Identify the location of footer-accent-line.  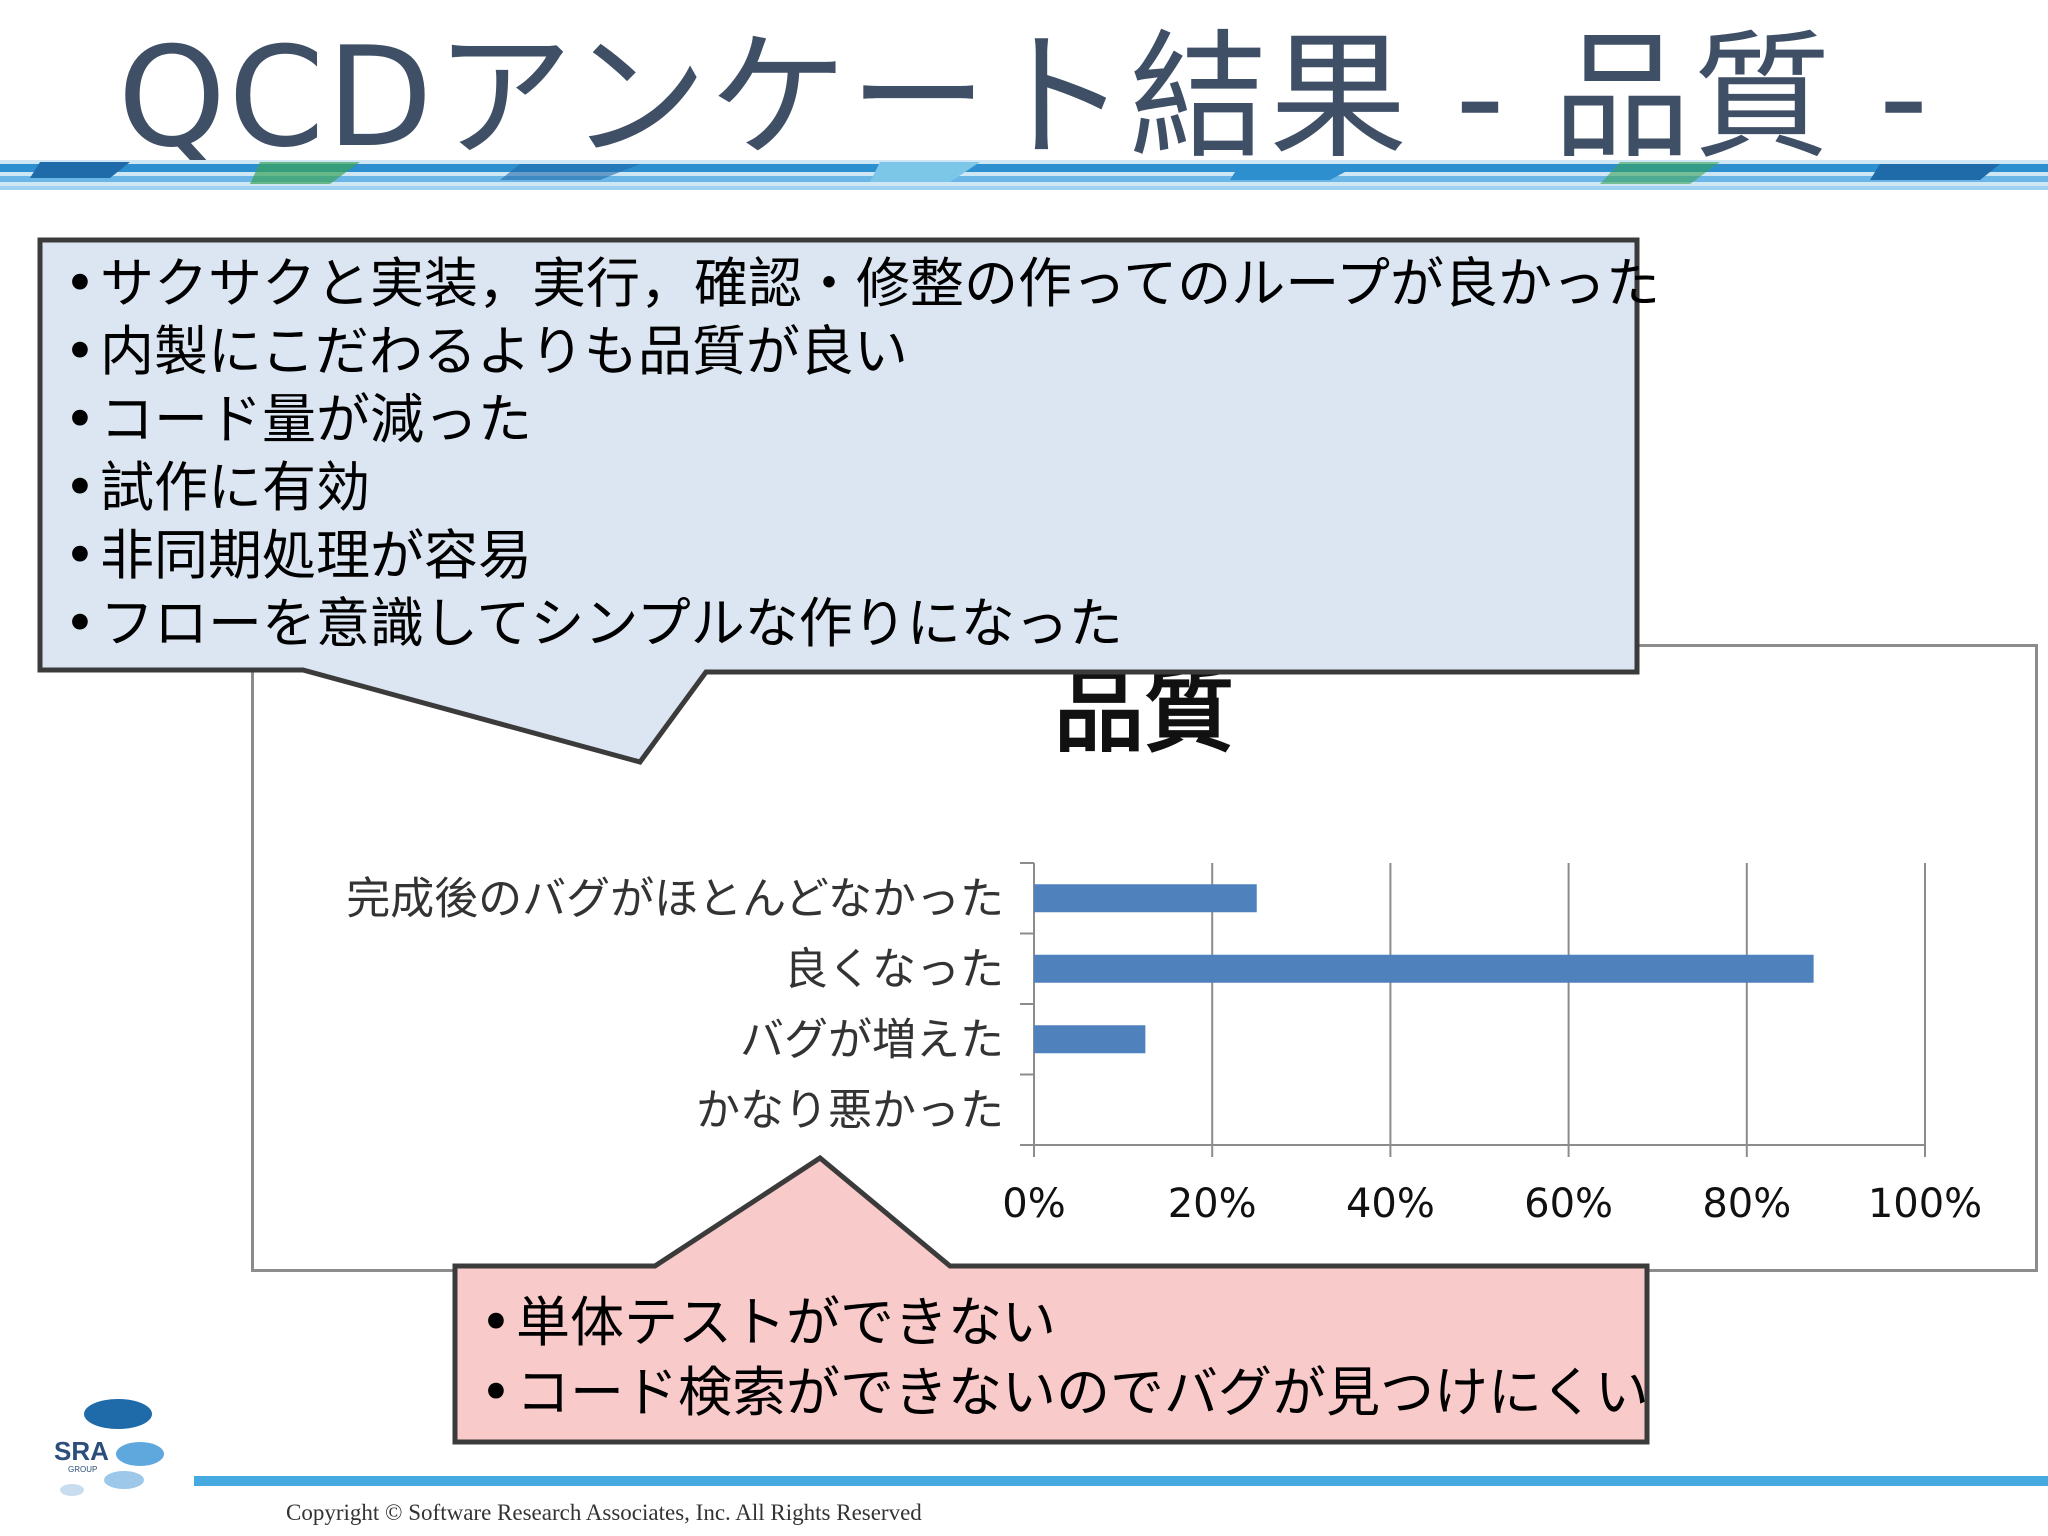
(1121, 1481).